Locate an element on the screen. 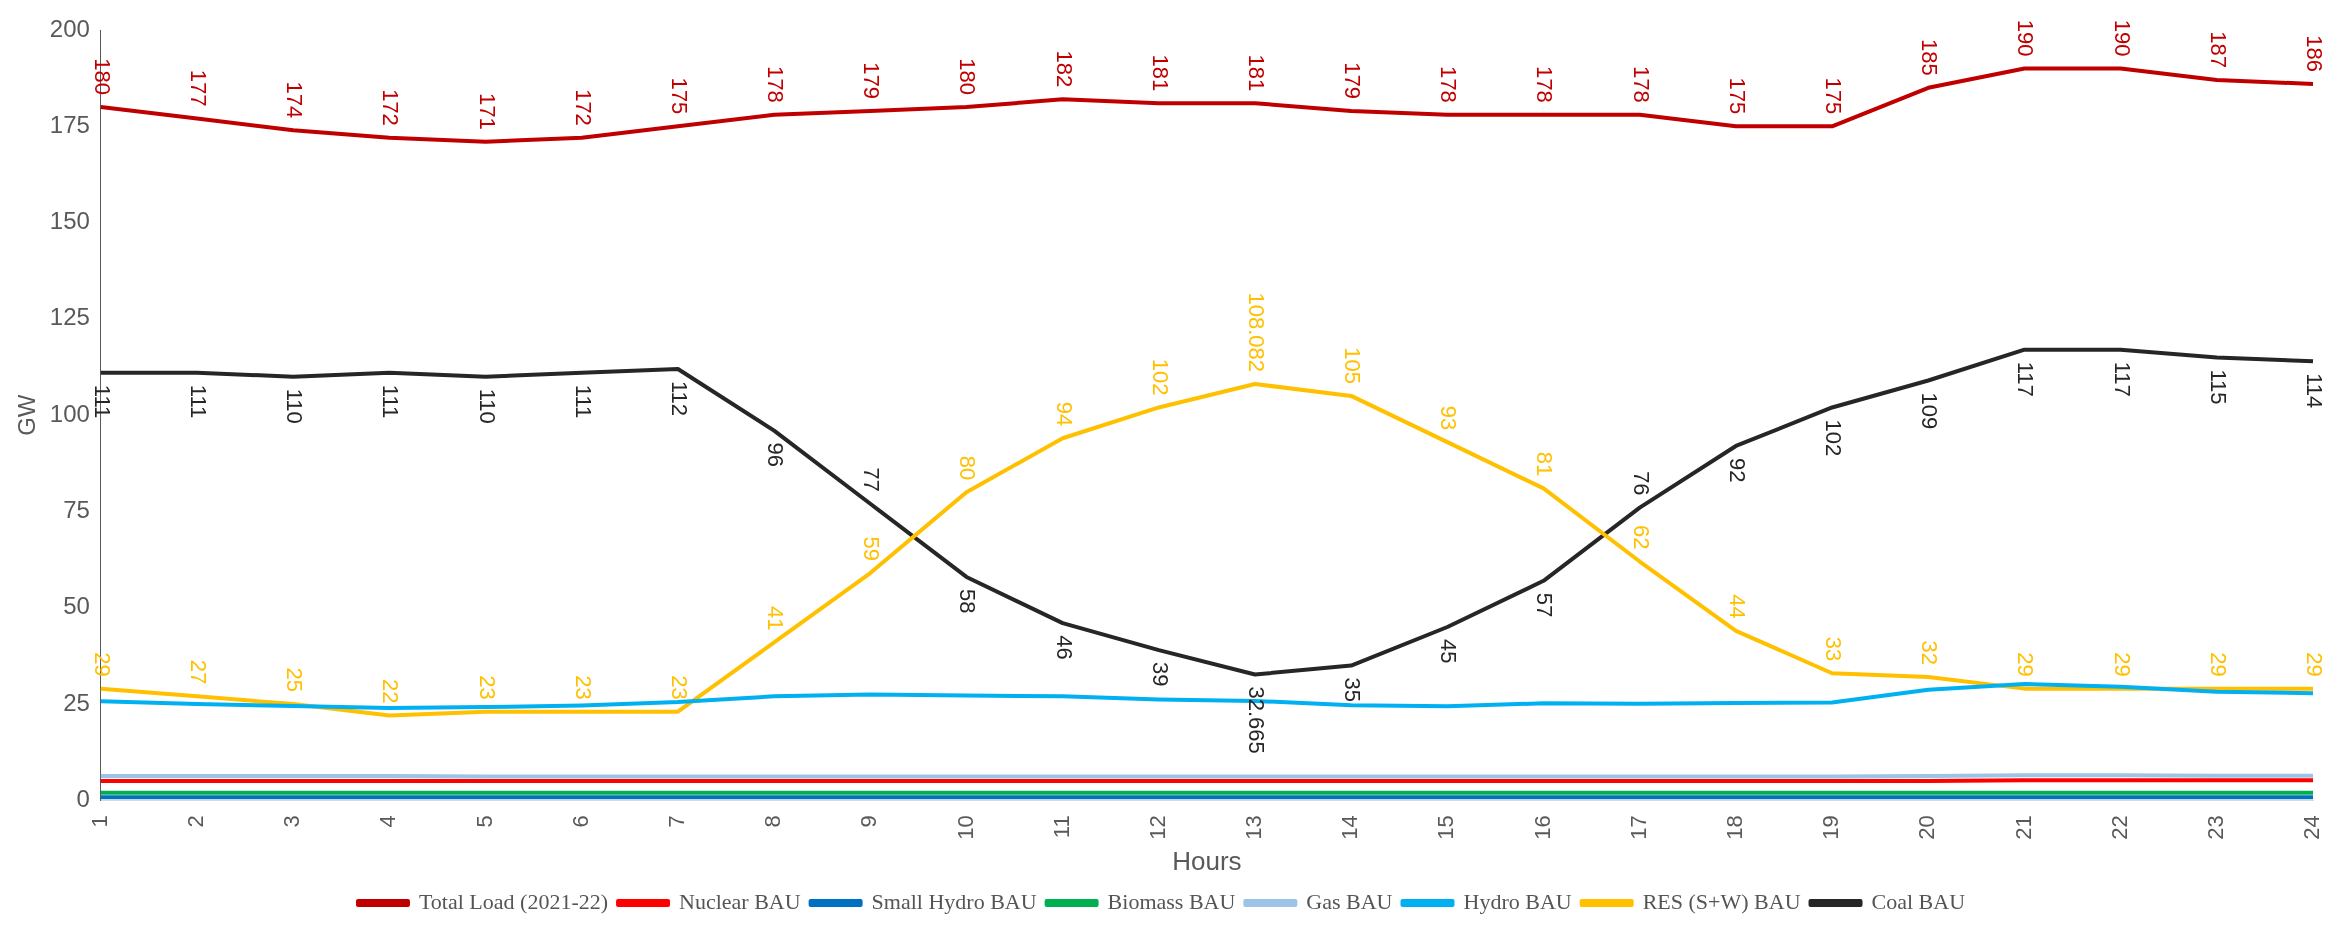  x-tick-label: 5 is located at coordinates (484, 821).